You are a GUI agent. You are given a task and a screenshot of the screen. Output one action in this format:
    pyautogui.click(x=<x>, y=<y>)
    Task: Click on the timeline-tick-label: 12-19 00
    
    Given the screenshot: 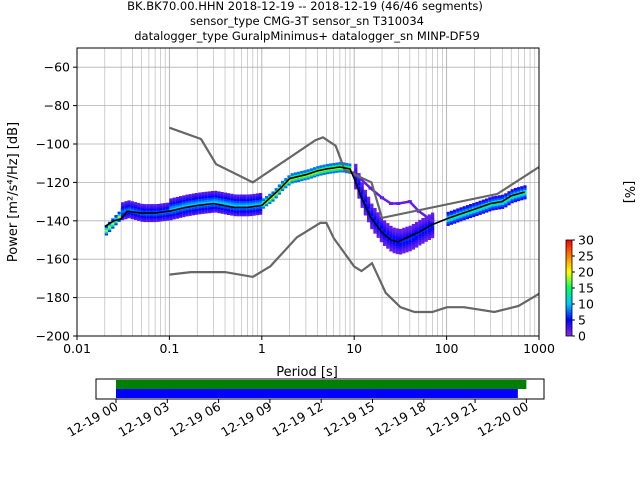 What is the action you would take?
    pyautogui.click(x=92, y=419)
    